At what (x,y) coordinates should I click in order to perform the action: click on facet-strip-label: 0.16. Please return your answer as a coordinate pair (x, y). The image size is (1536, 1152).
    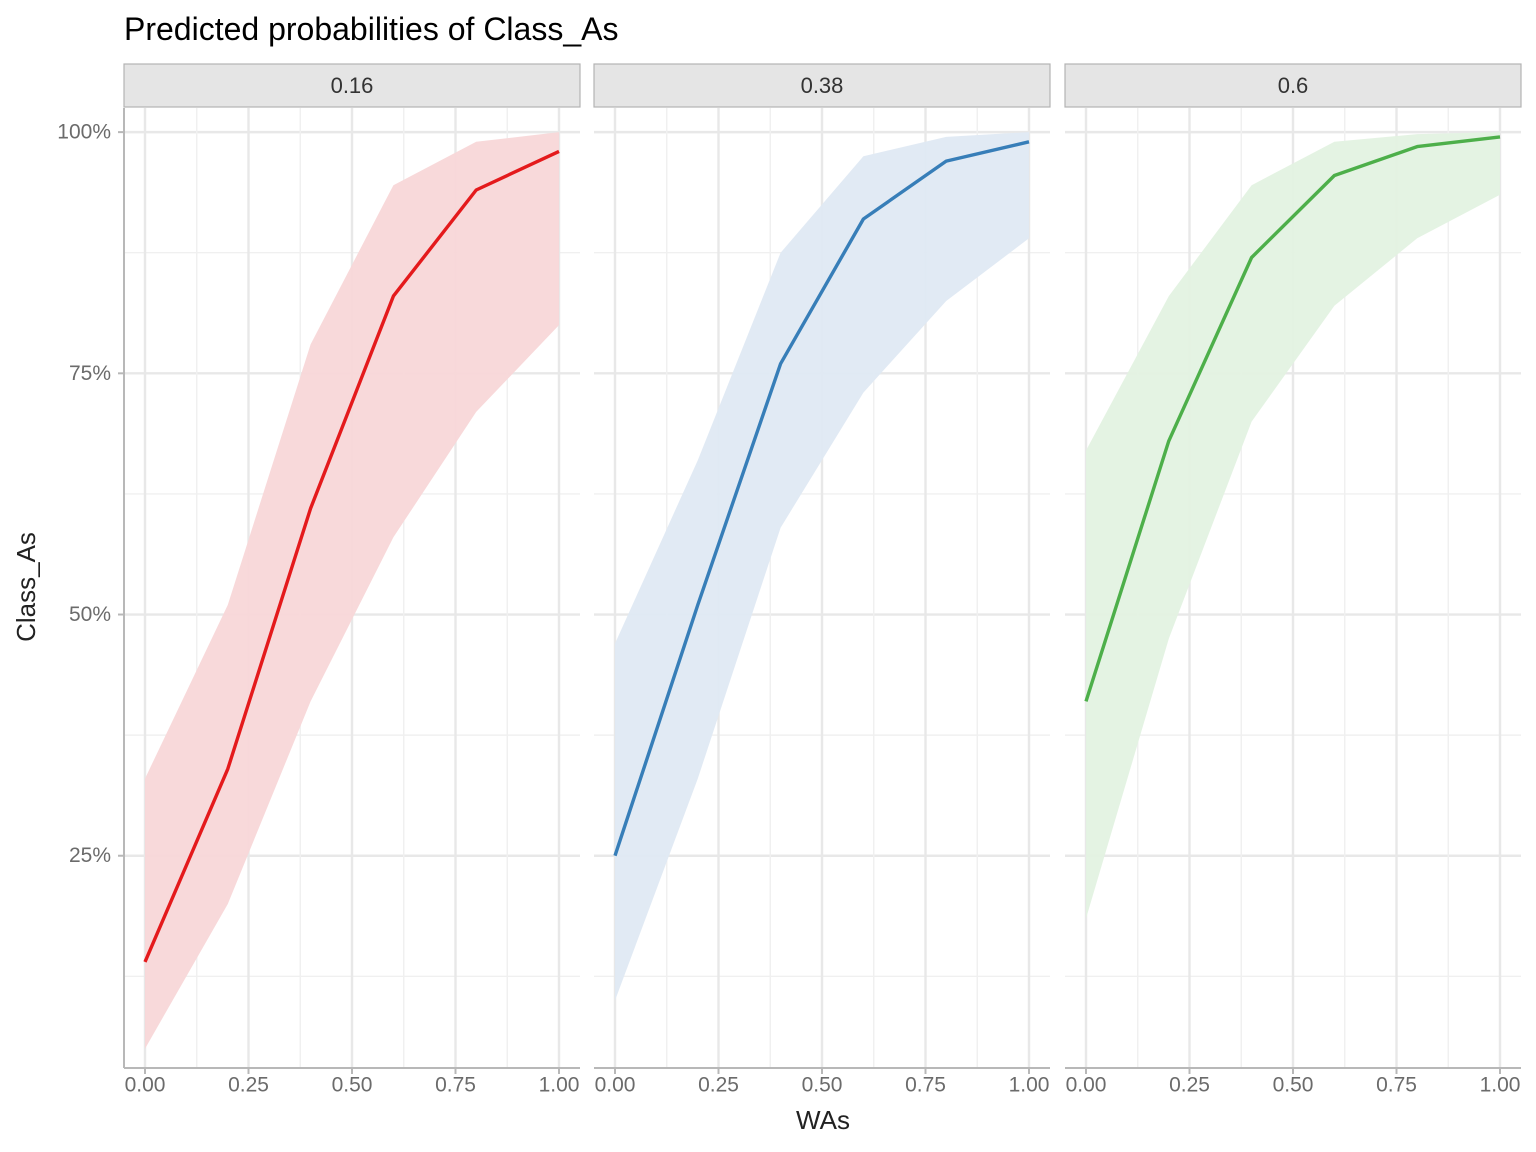
    Looking at the image, I should click on (352, 85).